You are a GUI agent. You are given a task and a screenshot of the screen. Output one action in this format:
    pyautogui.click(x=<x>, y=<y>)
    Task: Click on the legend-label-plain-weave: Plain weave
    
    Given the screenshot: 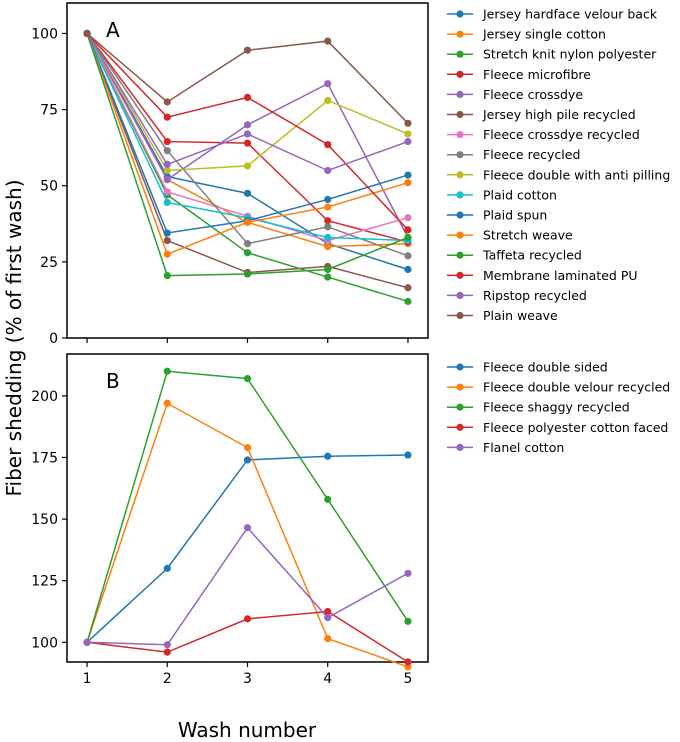 What is the action you would take?
    pyautogui.click(x=520, y=315)
    